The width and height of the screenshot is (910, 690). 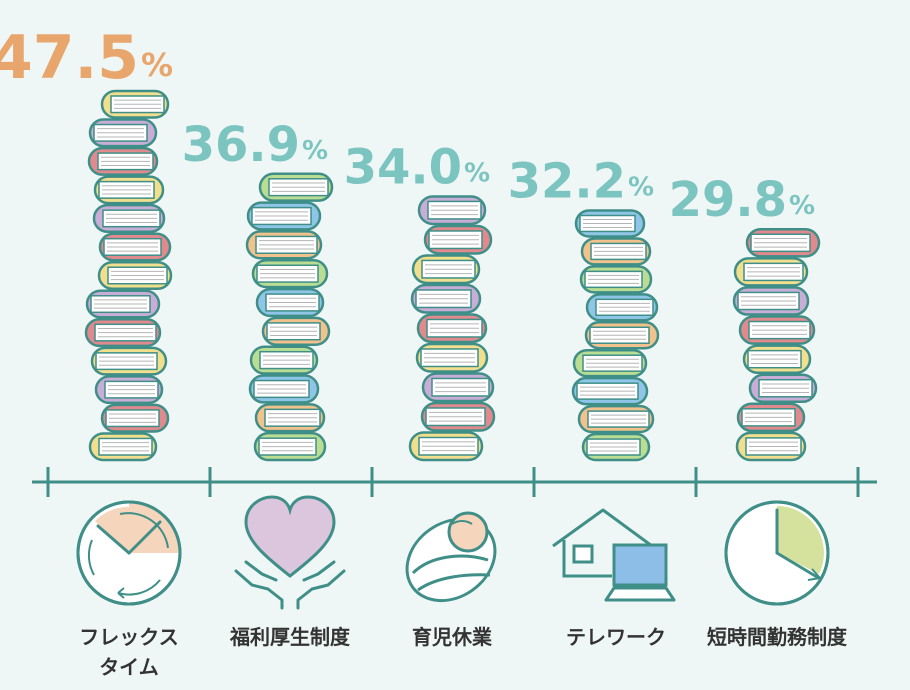 I want to click on category-label: テレワーク, so click(x=616, y=637).